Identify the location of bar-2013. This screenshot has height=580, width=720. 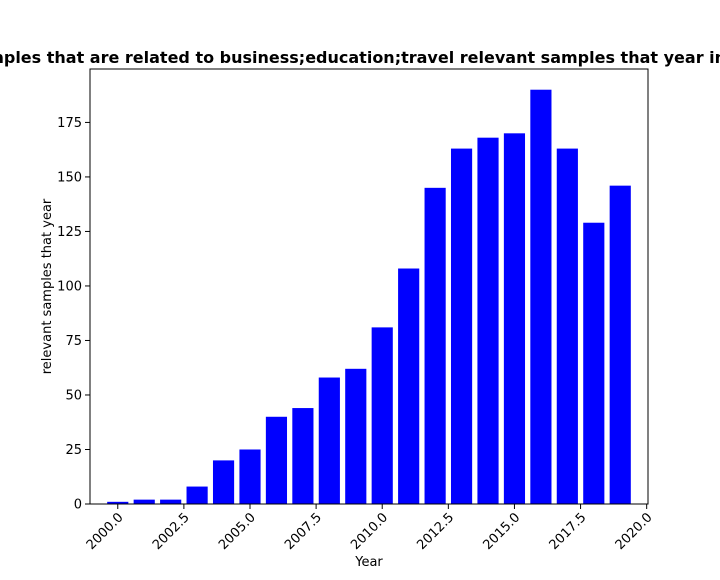
(461, 326).